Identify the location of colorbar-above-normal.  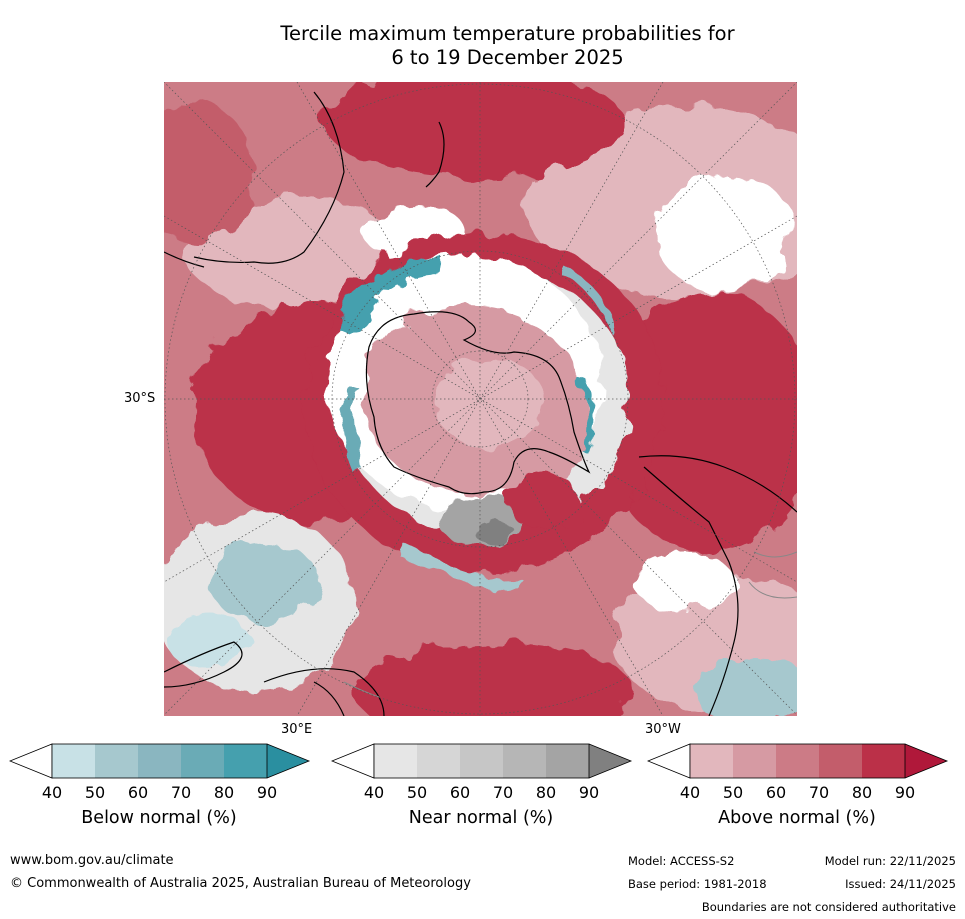
(797, 764).